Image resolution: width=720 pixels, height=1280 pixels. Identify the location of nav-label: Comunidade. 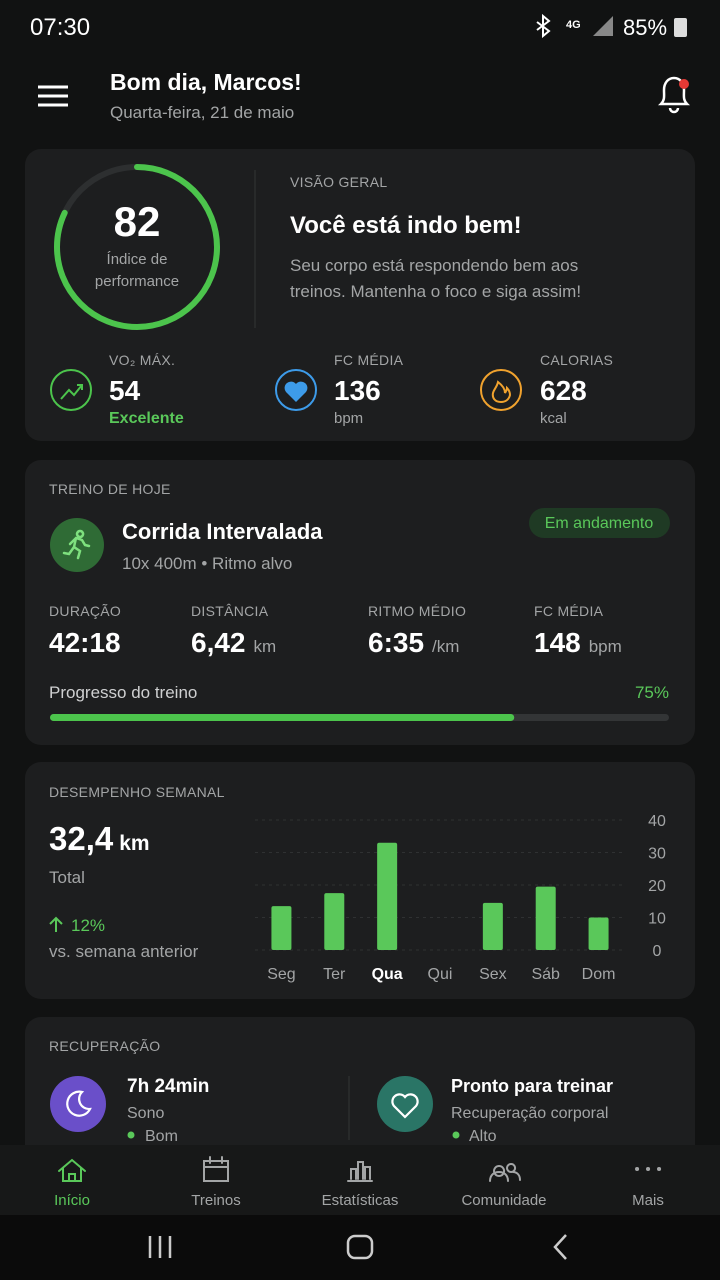
(503, 1200).